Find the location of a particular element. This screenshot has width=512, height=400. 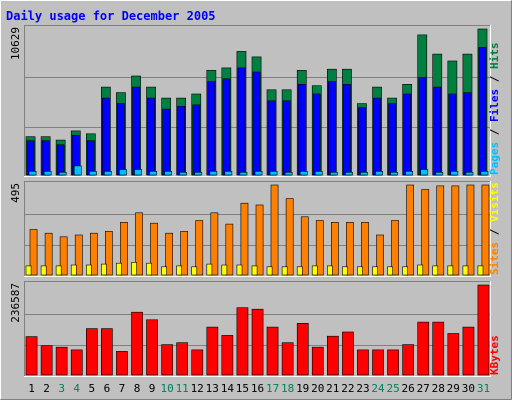

x-tick-label-day-7: 7 is located at coordinates (122, 388).